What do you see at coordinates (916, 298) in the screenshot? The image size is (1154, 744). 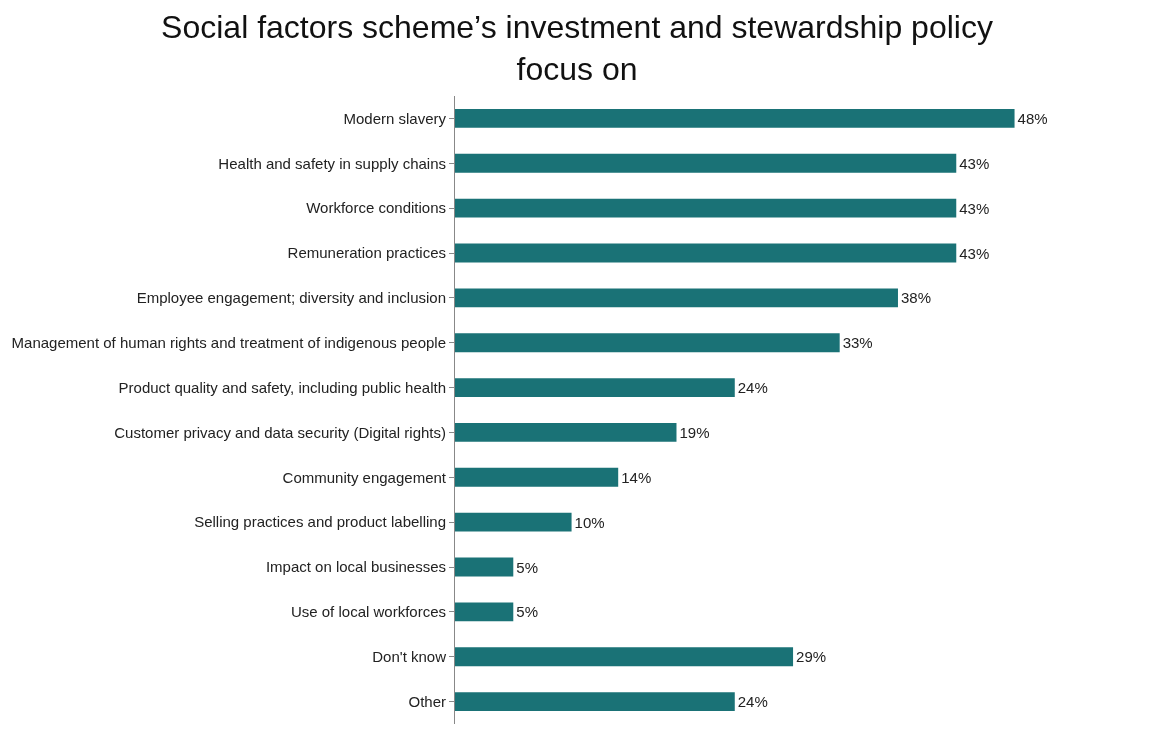 I see `data-label: 38%` at bounding box center [916, 298].